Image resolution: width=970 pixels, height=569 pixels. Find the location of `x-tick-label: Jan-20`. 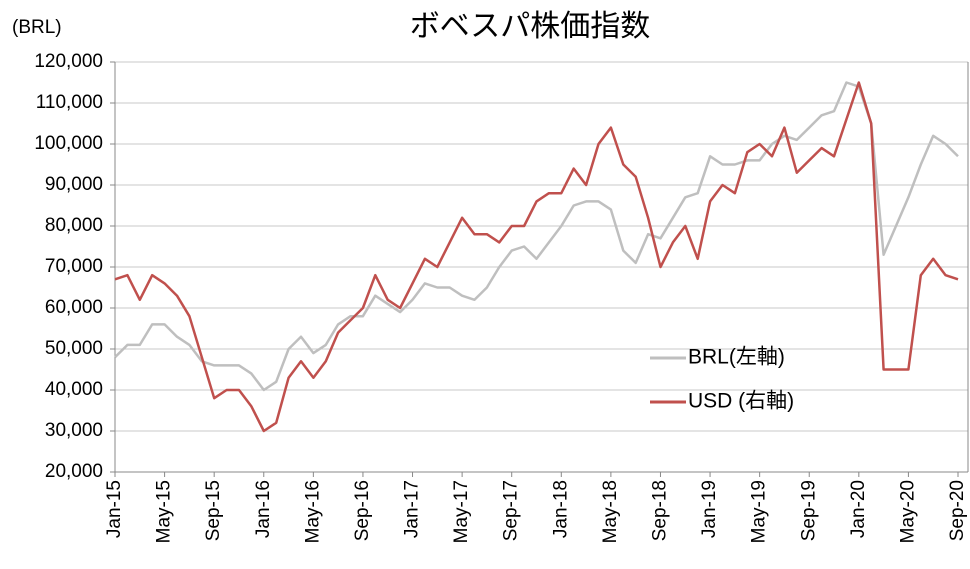

x-tick-label: Jan-20 is located at coordinates (858, 509).